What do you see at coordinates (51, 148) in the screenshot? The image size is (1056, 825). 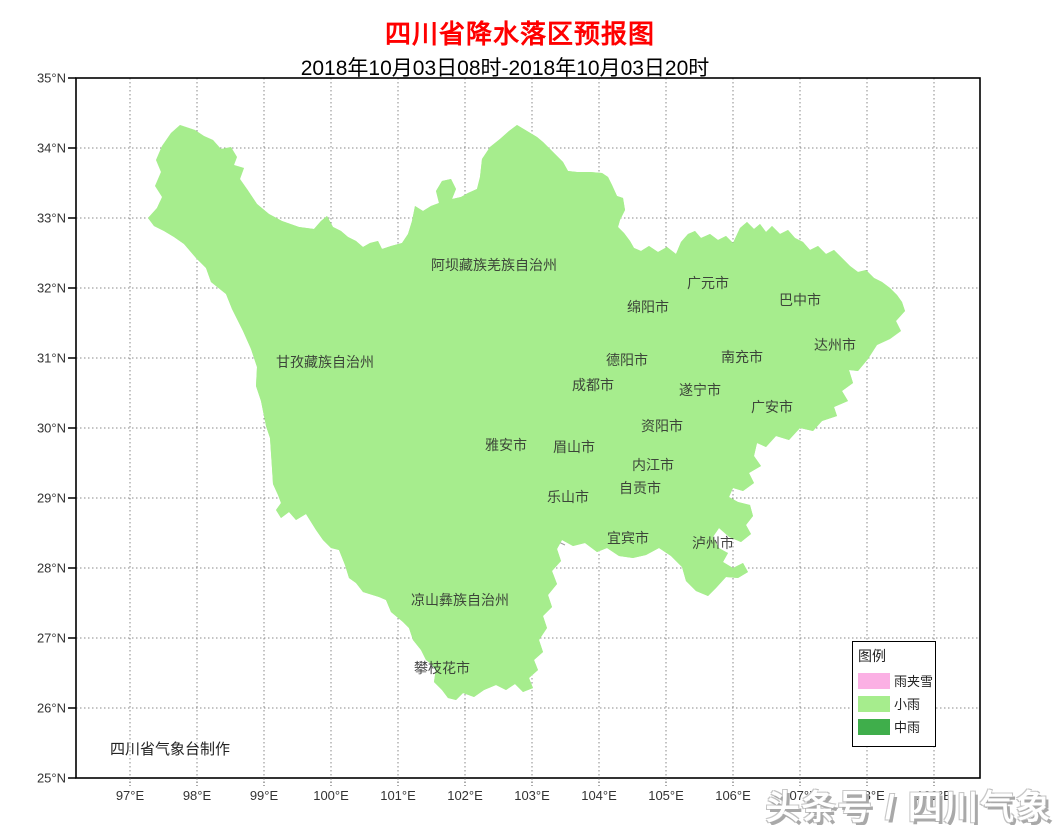 I see `y-axis-tick-label: 34°N` at bounding box center [51, 148].